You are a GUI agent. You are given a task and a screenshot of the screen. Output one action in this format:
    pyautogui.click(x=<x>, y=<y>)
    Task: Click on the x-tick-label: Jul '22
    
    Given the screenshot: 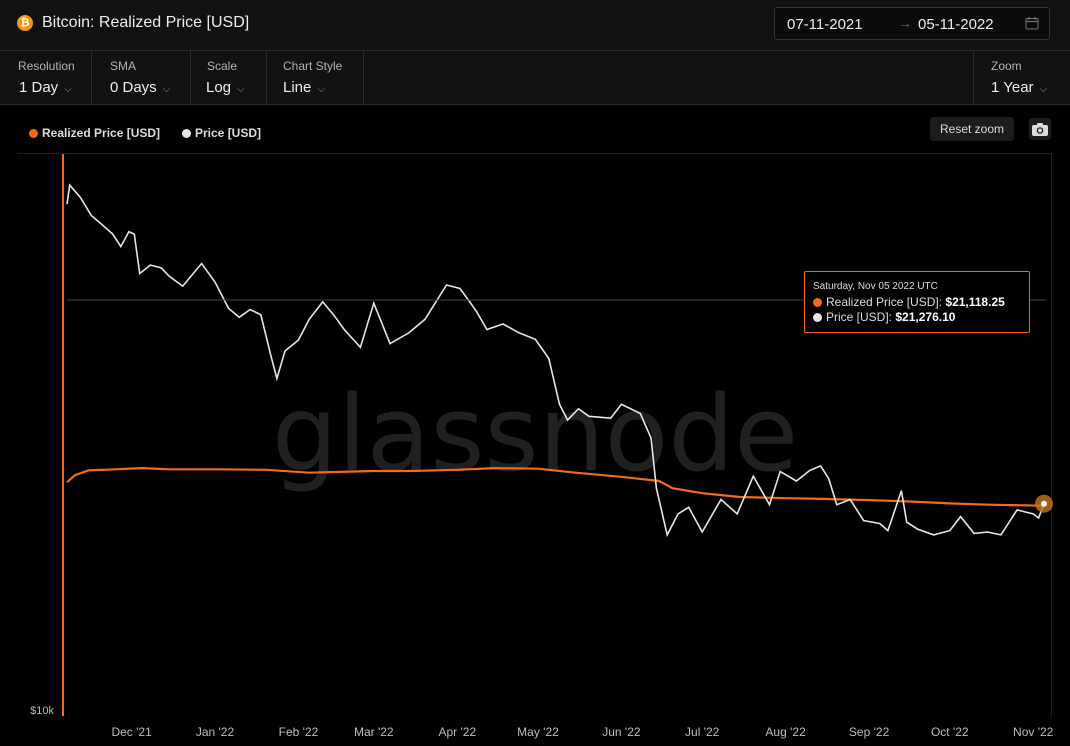 What is the action you would take?
    pyautogui.click(x=702, y=732)
    